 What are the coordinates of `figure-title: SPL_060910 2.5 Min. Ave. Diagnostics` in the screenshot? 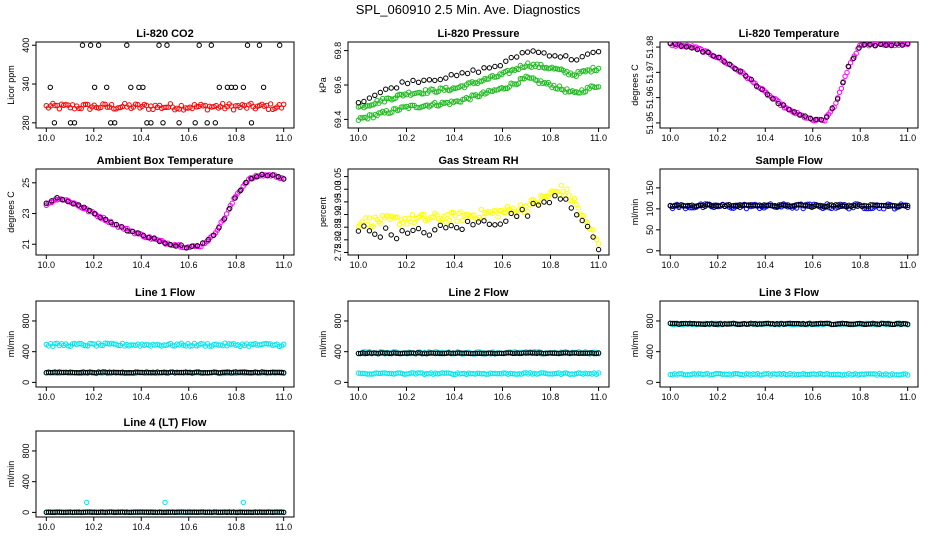 It's located at (468, 9).